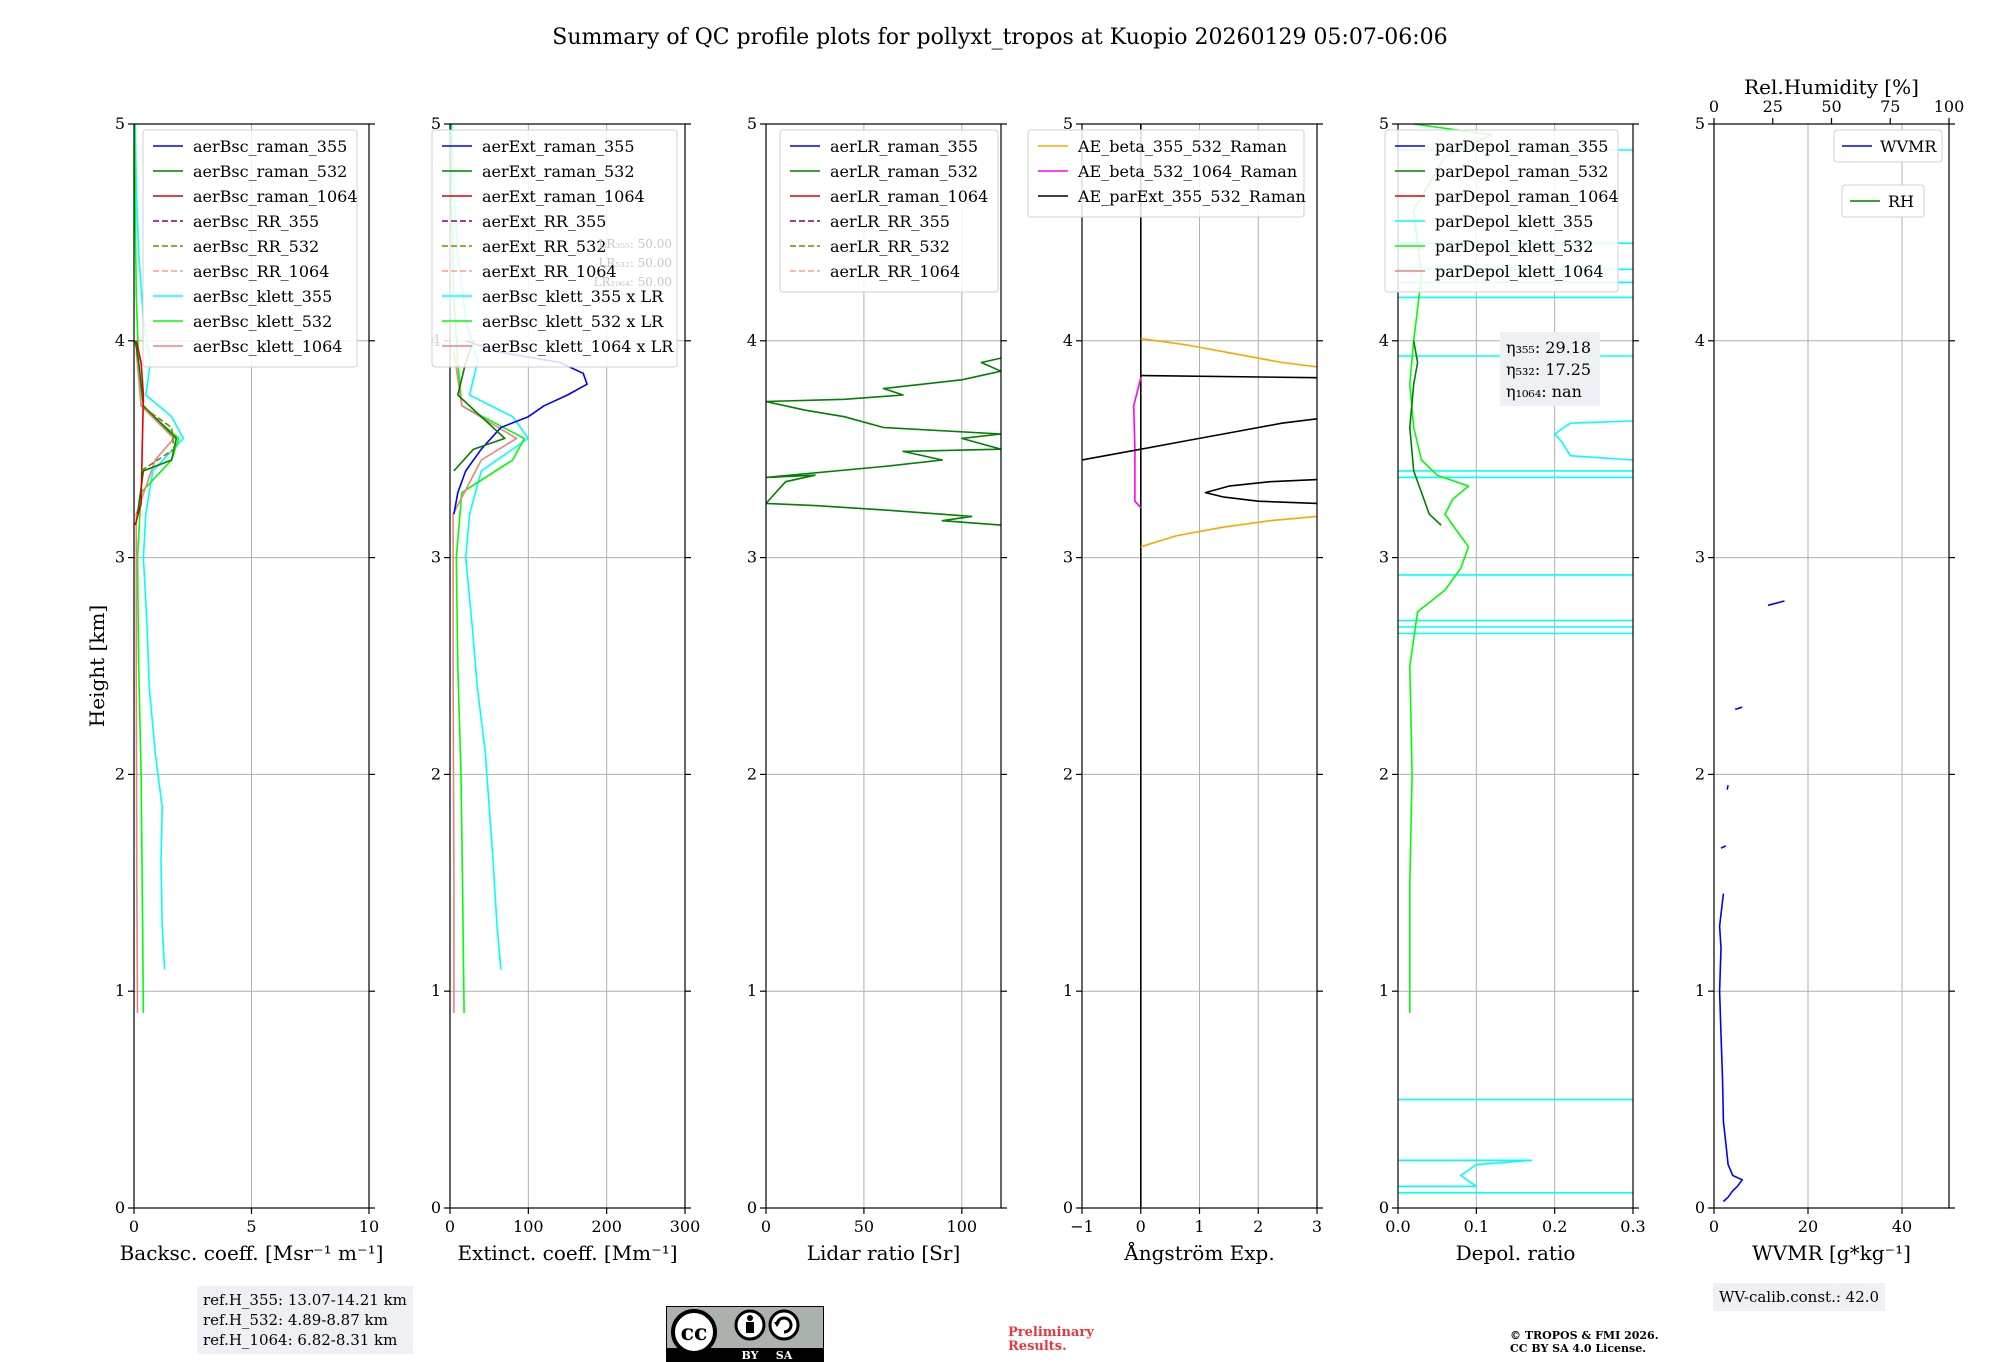 The image size is (2000, 1362). Describe the element at coordinates (909, 196) in the screenshot. I see `legend-label: aerLR_raman_1064` at that location.